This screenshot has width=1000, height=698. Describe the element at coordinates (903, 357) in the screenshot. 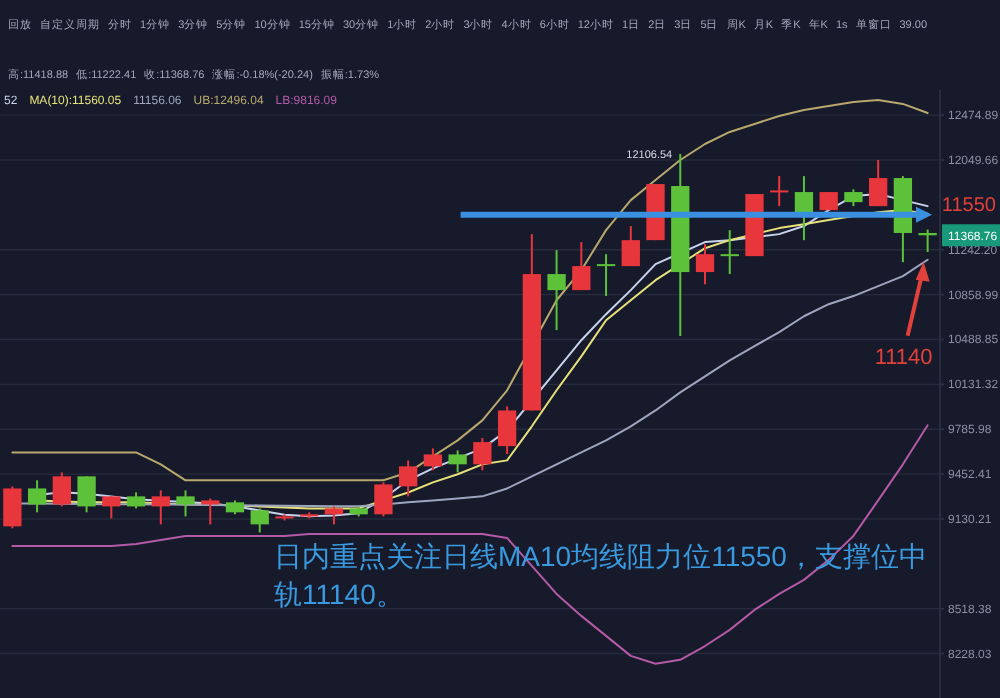

I see `annotation: 11140` at that location.